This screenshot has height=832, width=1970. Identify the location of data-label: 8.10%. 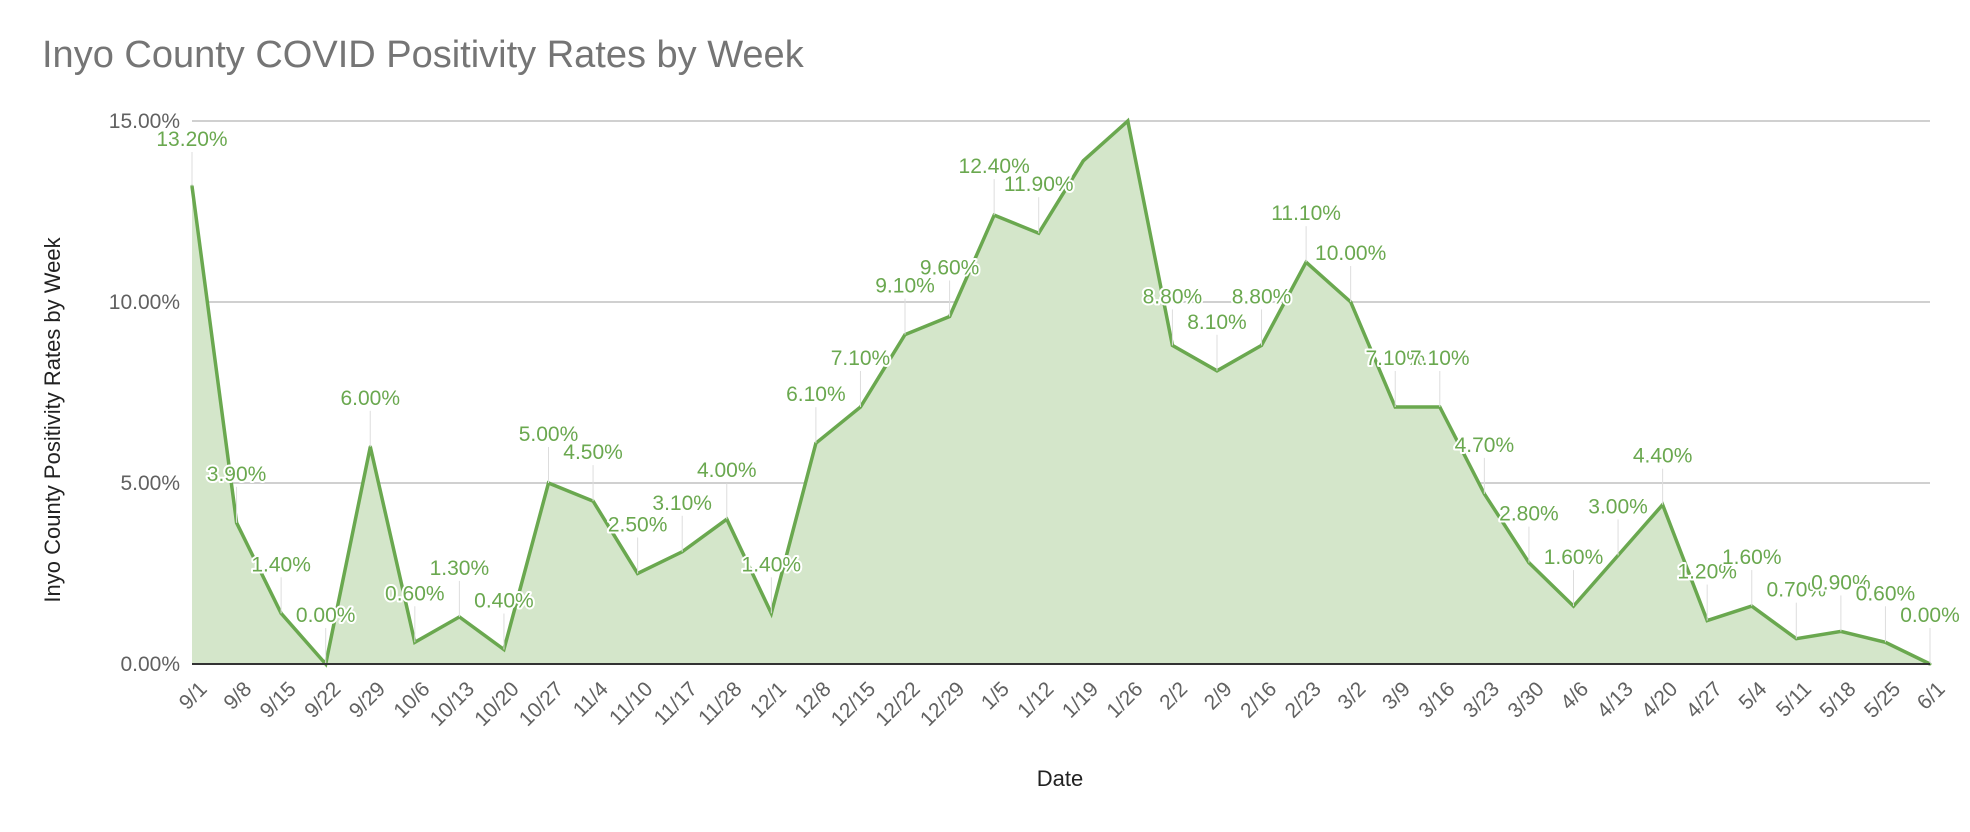
(1217, 322).